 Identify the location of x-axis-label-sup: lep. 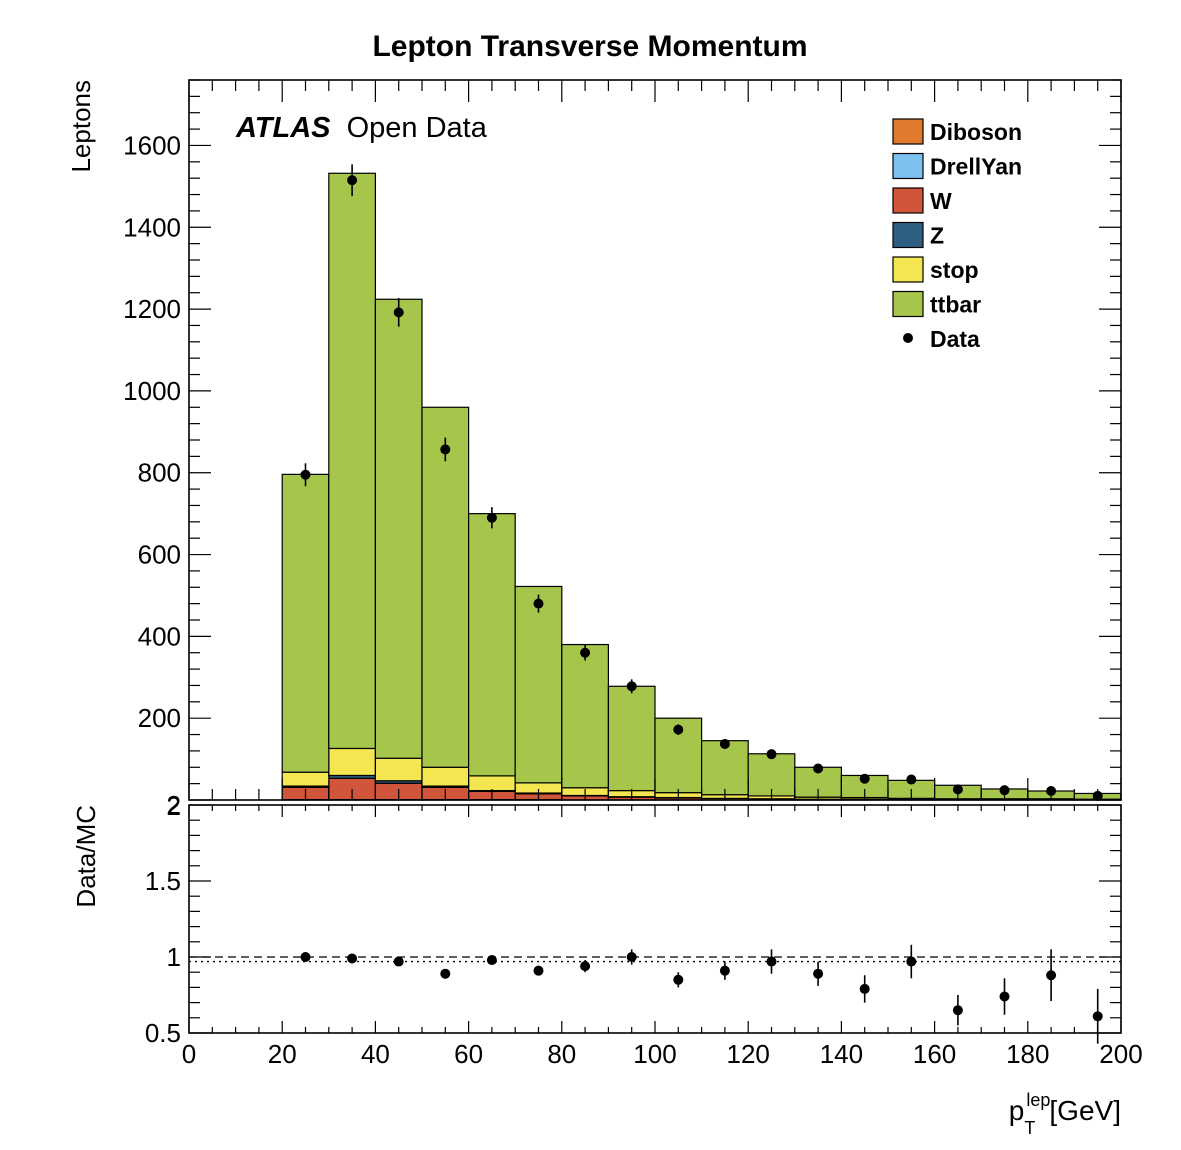
(1038, 1100).